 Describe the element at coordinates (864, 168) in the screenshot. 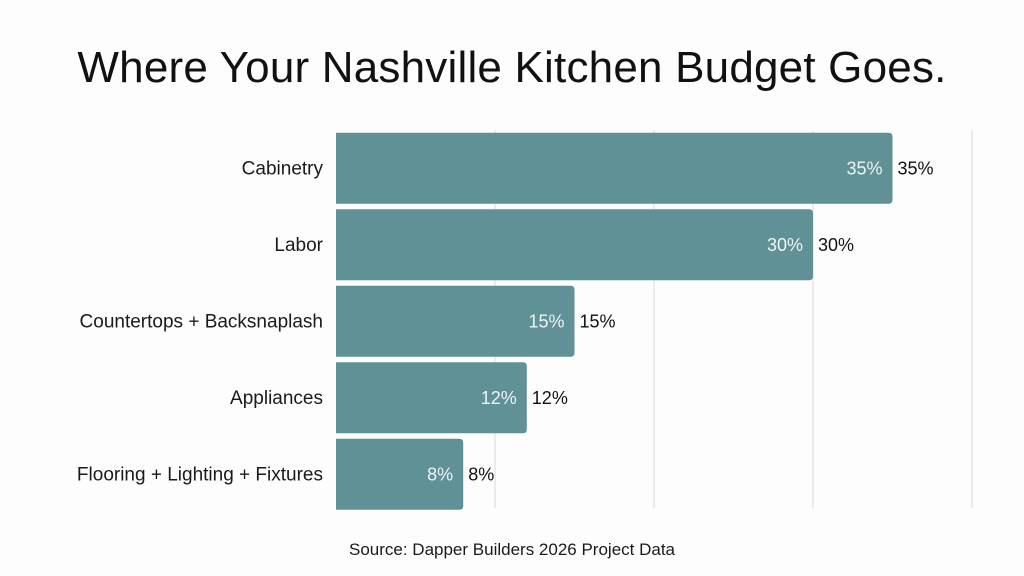

I see `data-label-inside: 35%` at that location.